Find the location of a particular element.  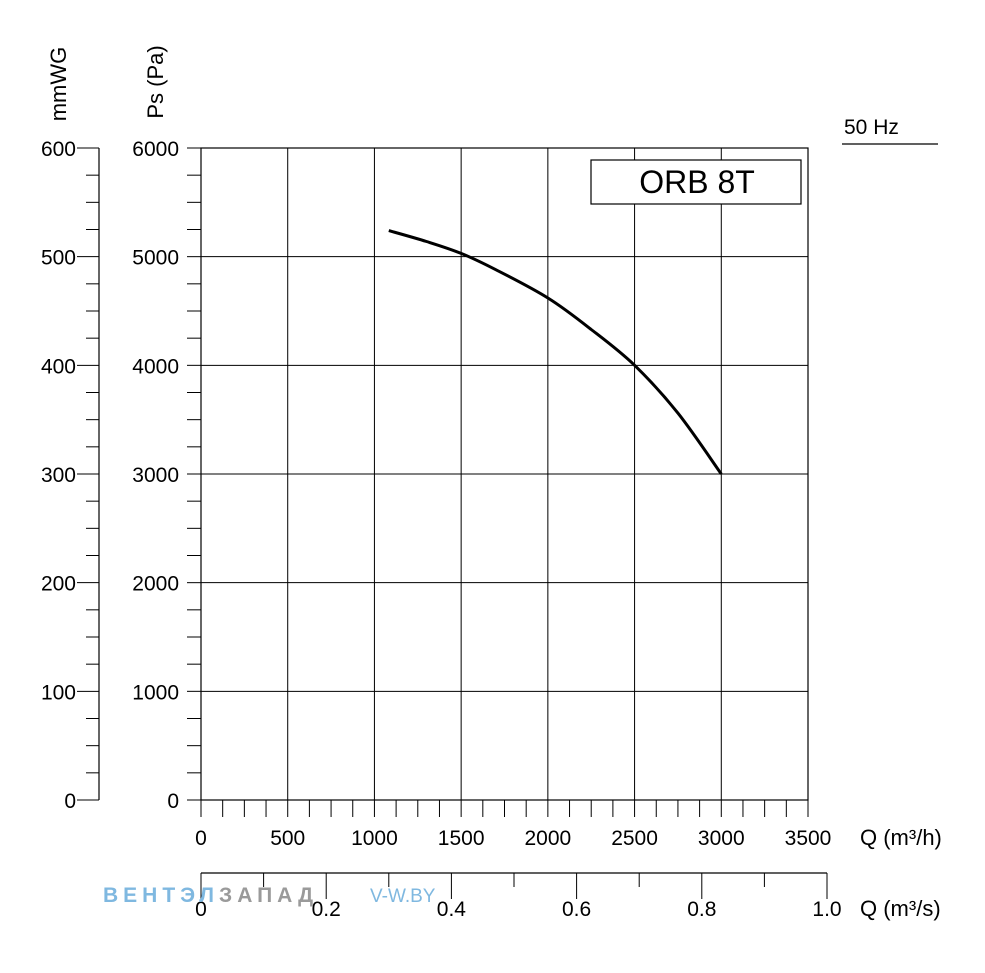

pa-tick-label: 6000 is located at coordinates (155, 149).